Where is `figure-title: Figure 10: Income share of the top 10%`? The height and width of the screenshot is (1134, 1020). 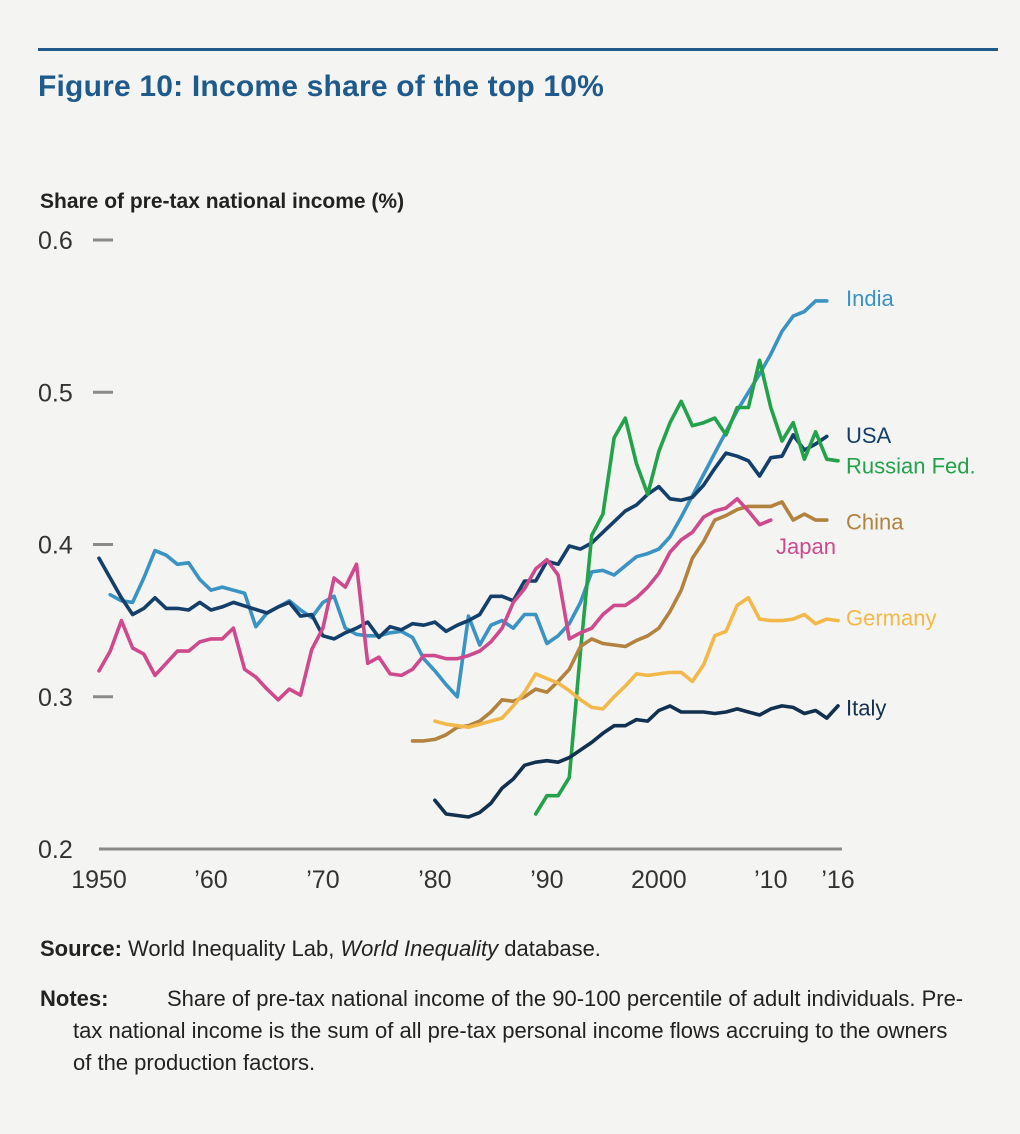 figure-title: Figure 10: Income share of the top 10% is located at coordinates (321, 86).